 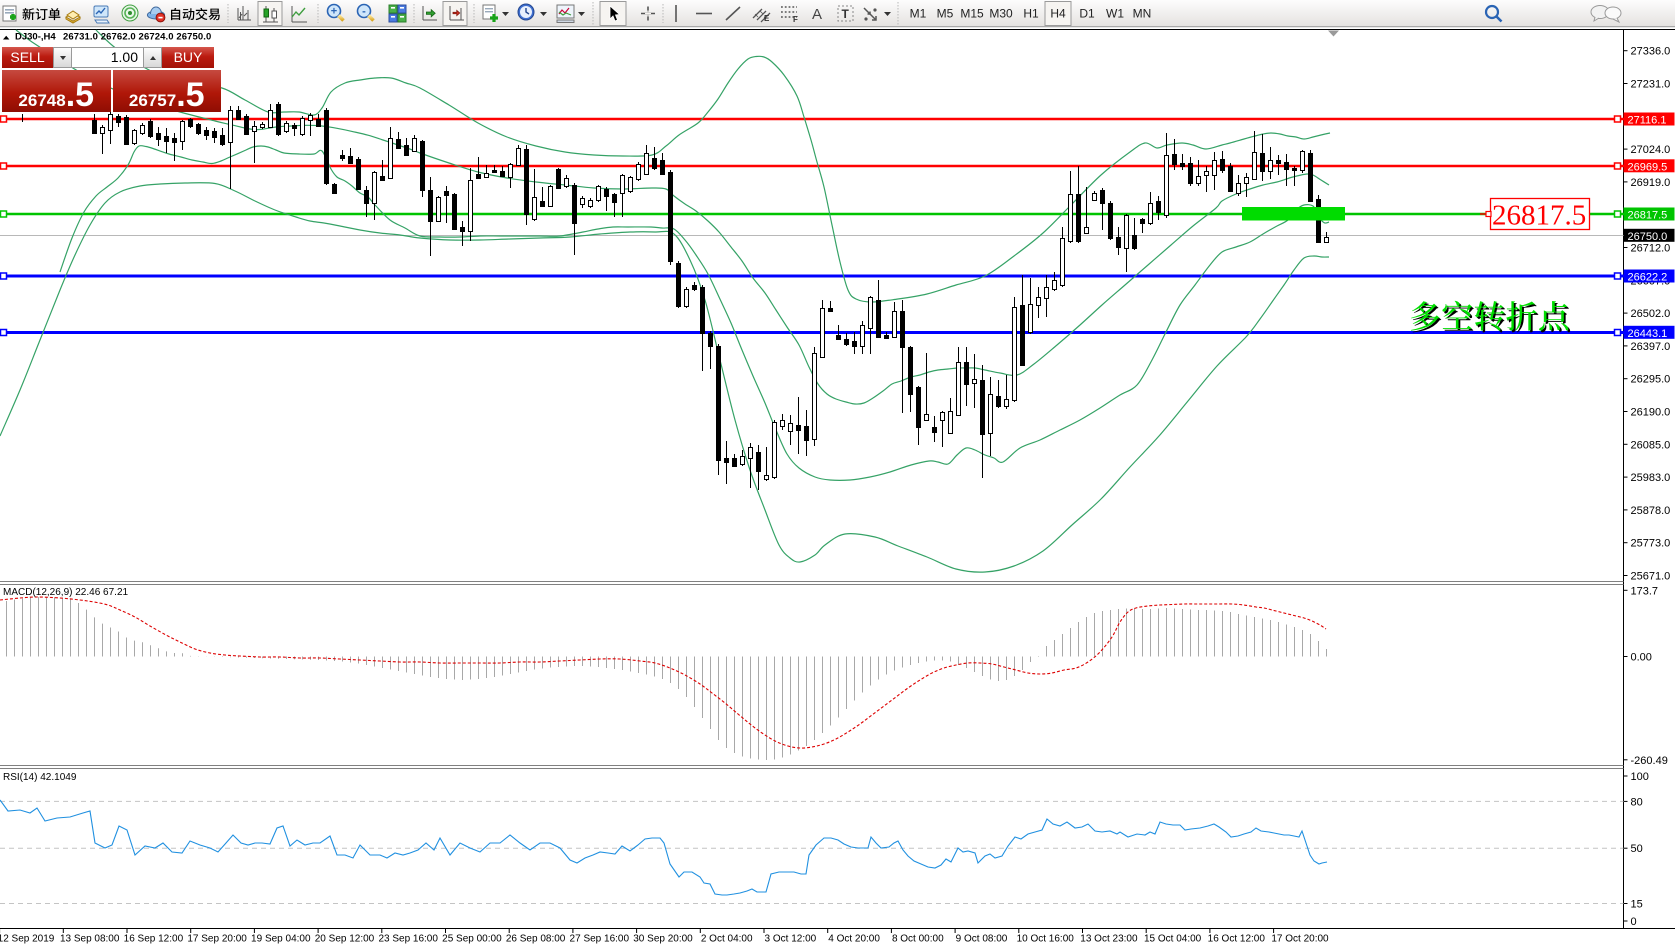 What do you see at coordinates (854, 939) in the screenshot?
I see `svg-text: 4 Oct 20:00` at bounding box center [854, 939].